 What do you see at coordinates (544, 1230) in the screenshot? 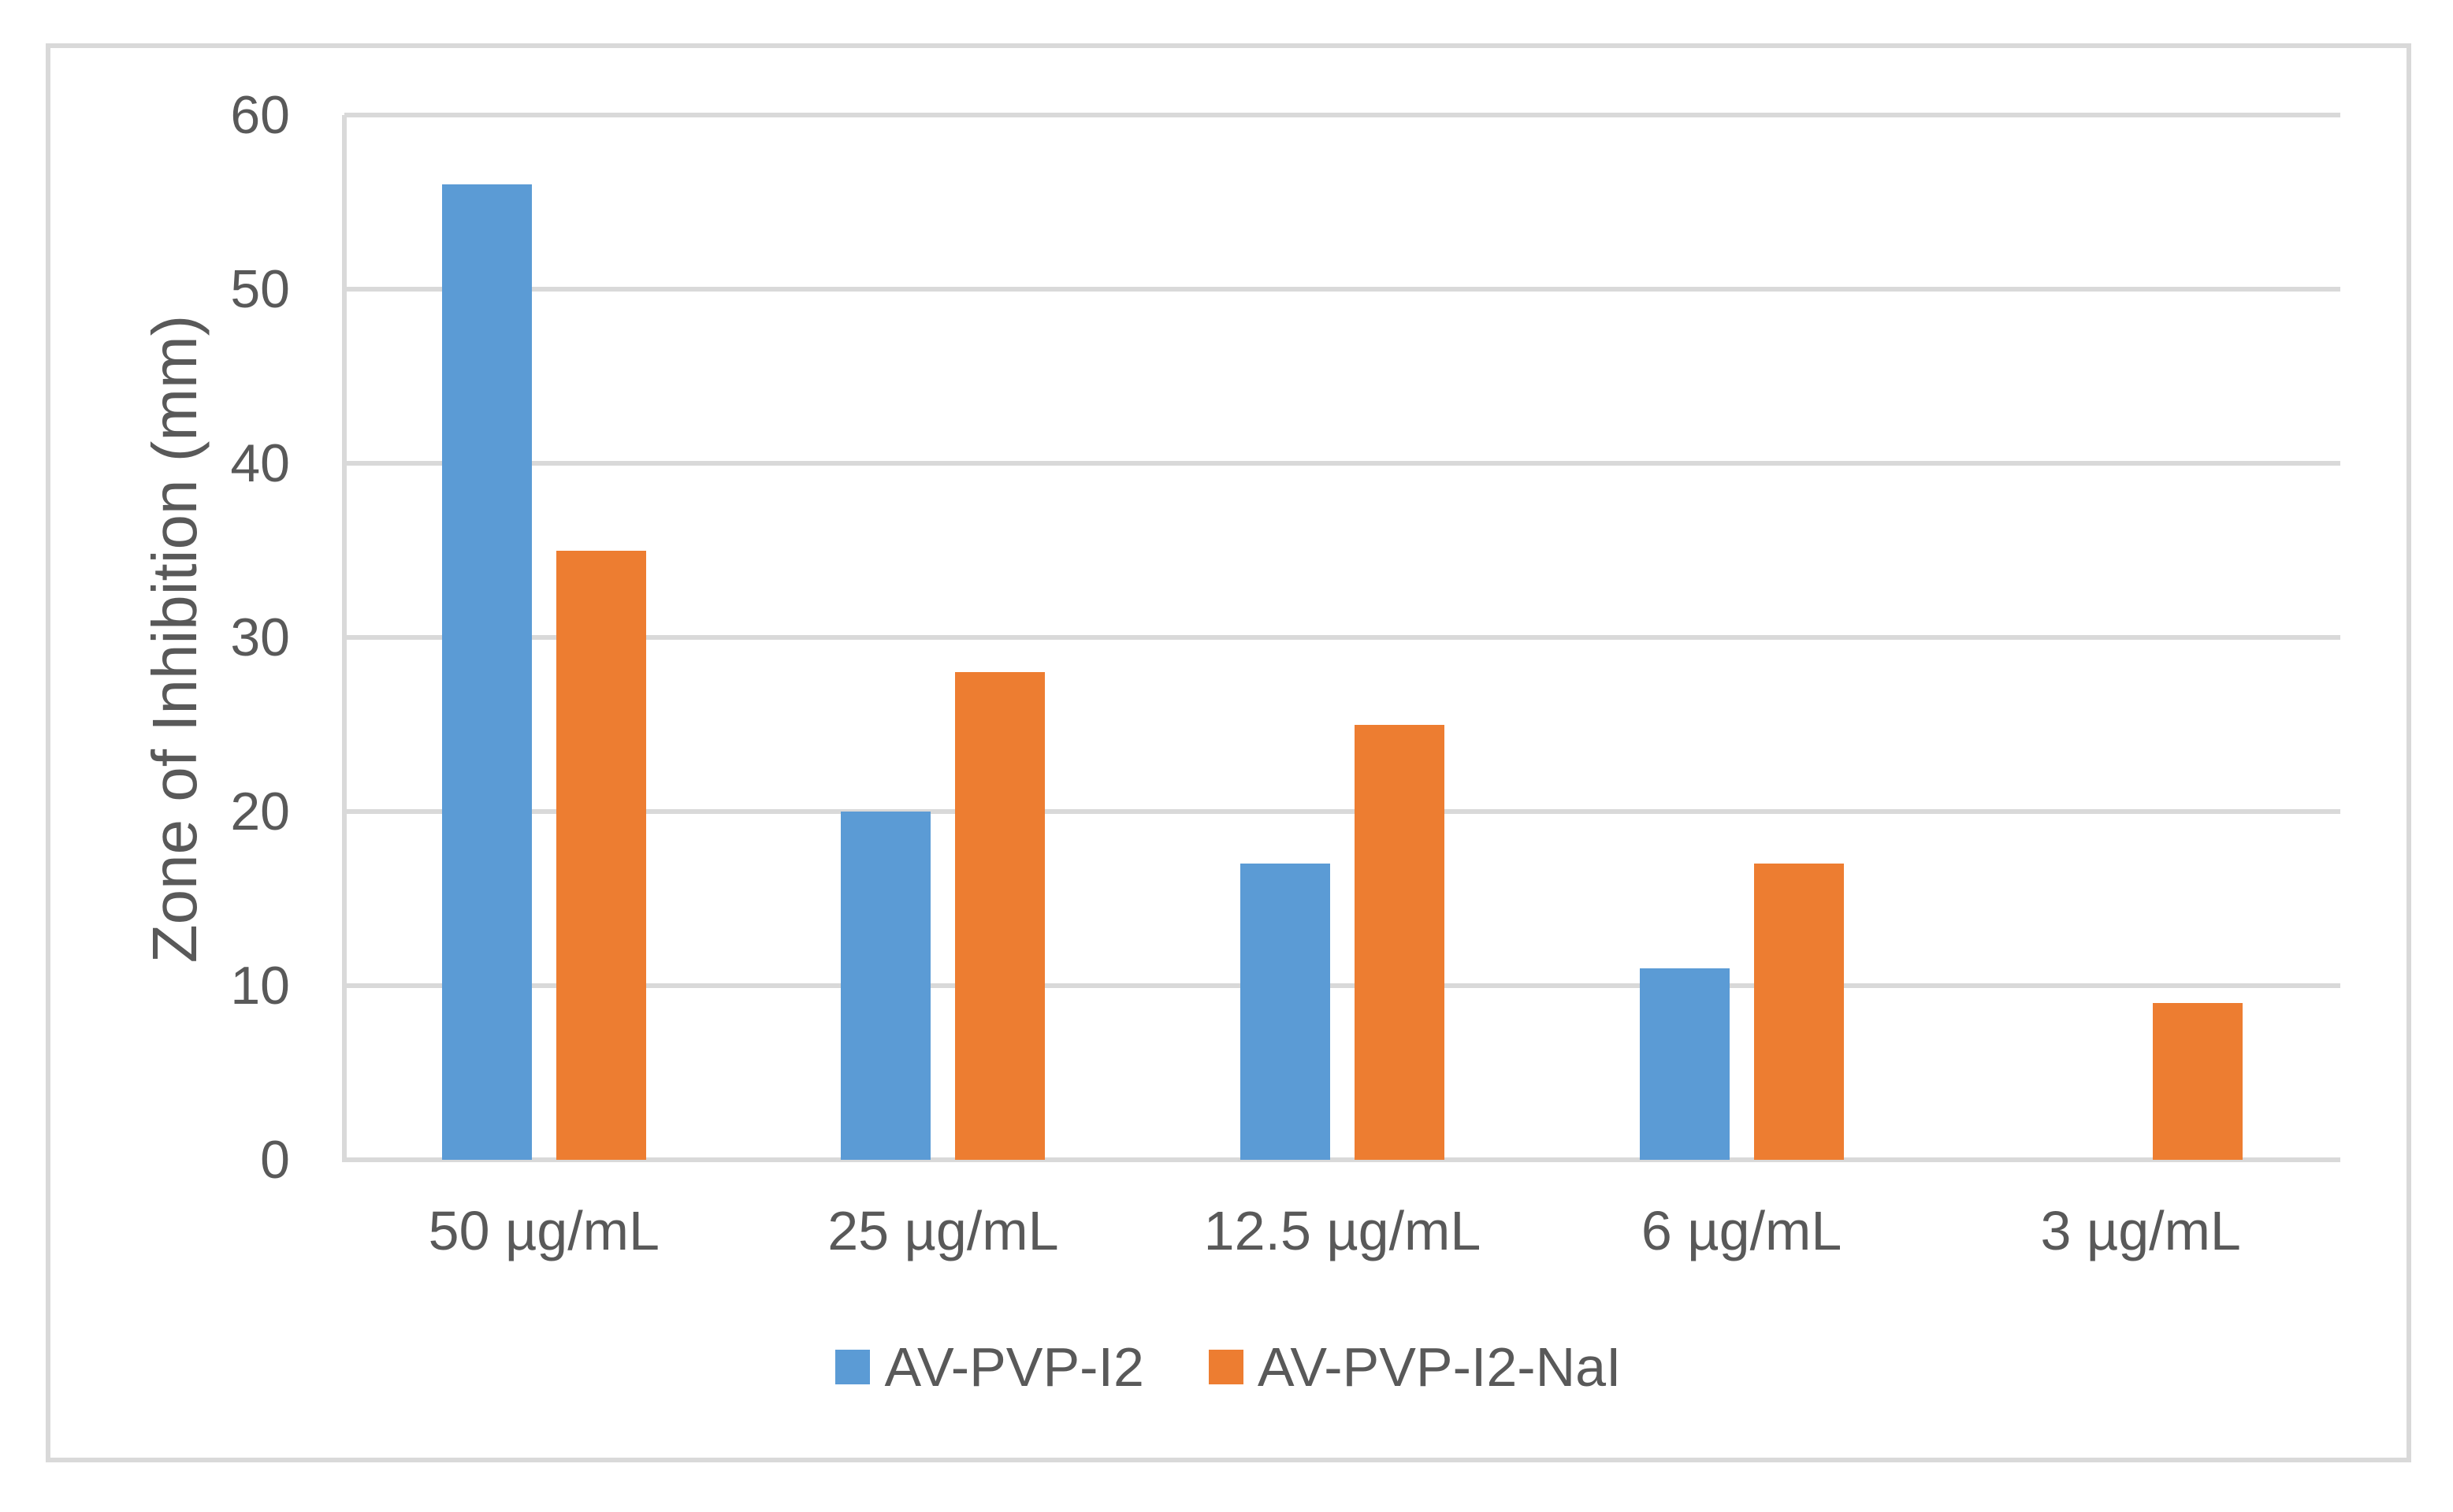
I see `x-category-label-1: 50 µg/mL` at bounding box center [544, 1230].